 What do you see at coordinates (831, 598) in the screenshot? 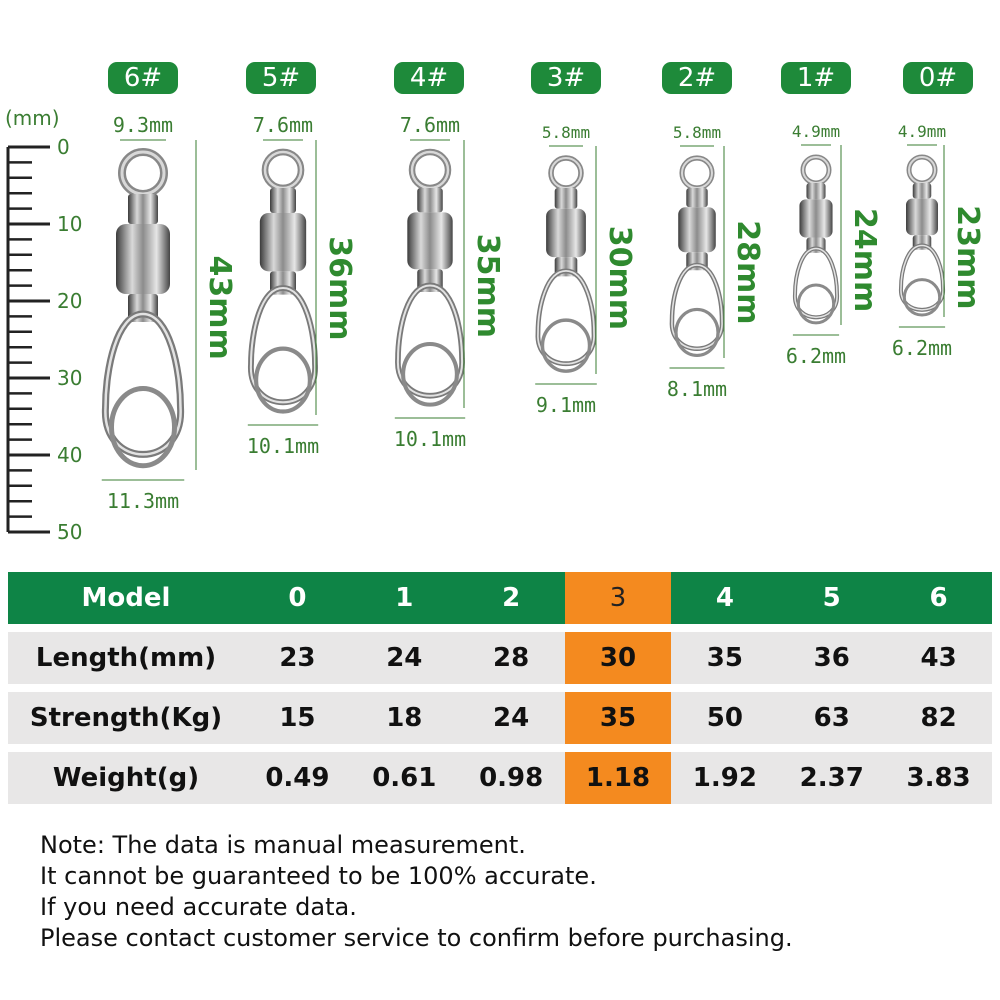
I see `header-model: 5` at bounding box center [831, 598].